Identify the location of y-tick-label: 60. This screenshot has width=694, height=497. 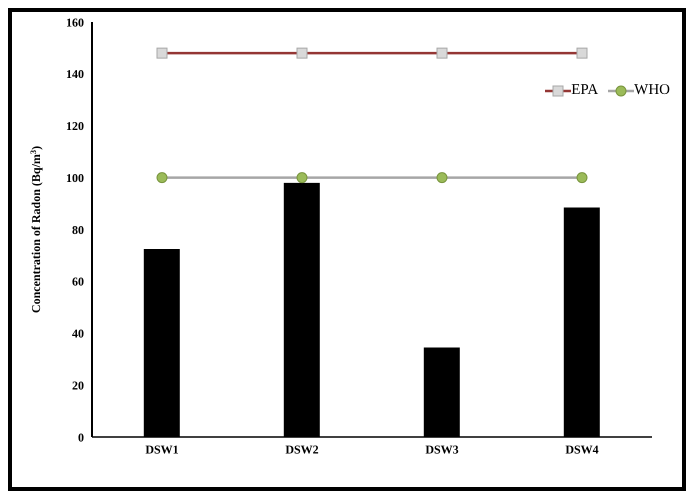
(78, 281).